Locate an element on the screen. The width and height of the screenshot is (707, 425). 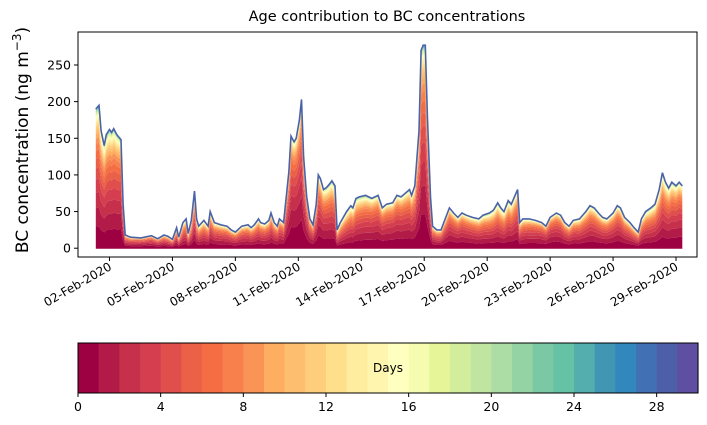
x-tick-label: 17-Feb-2020 is located at coordinates (392, 284).